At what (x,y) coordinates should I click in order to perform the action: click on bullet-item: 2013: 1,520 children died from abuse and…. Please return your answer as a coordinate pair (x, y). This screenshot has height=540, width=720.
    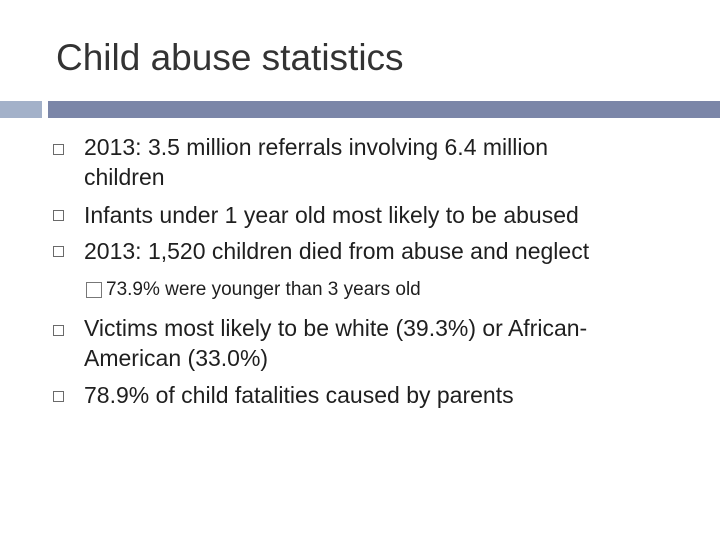
    Looking at the image, I should click on (336, 251).